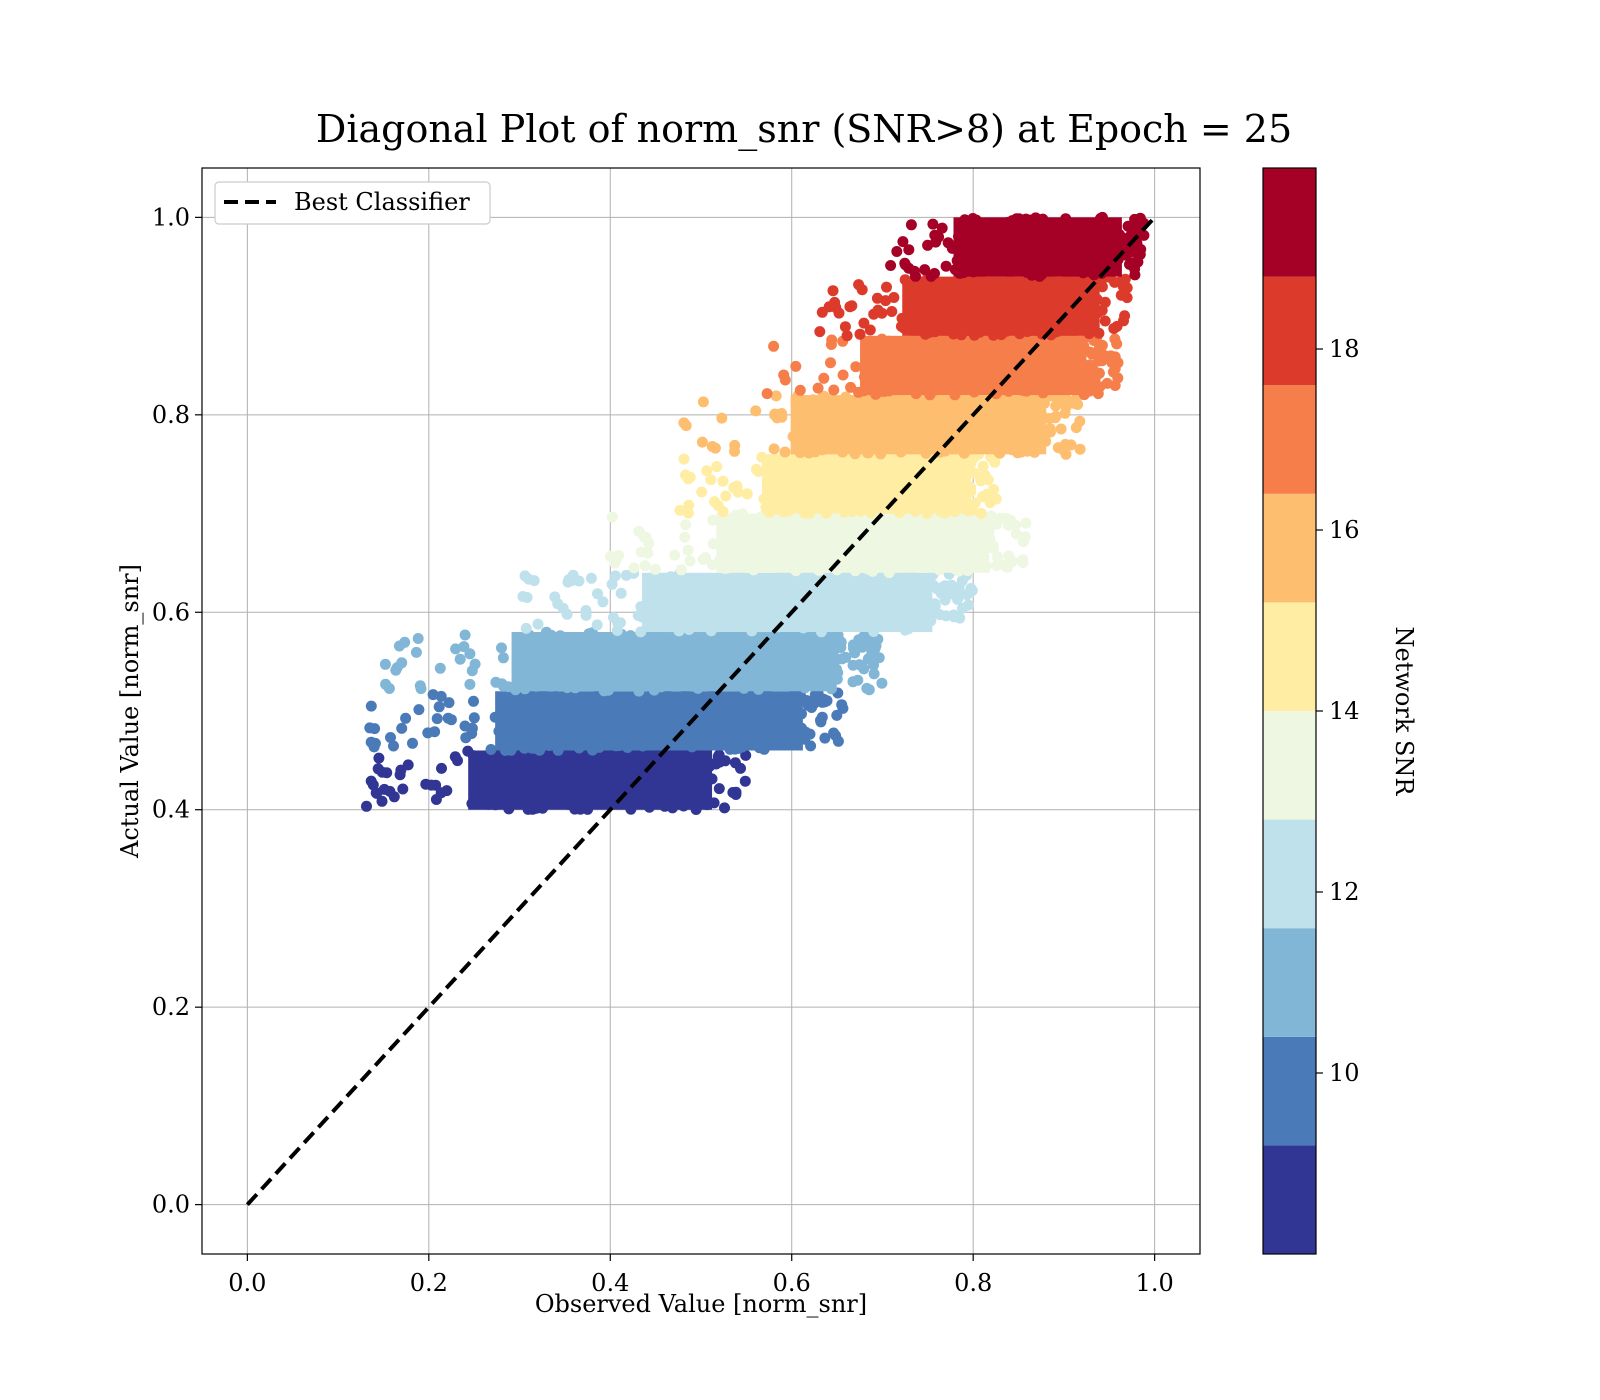 The height and width of the screenshot is (1400, 1600). What do you see at coordinates (701, 1304) in the screenshot?
I see `x-axis-label: Observed Value [norm_snr]` at bounding box center [701, 1304].